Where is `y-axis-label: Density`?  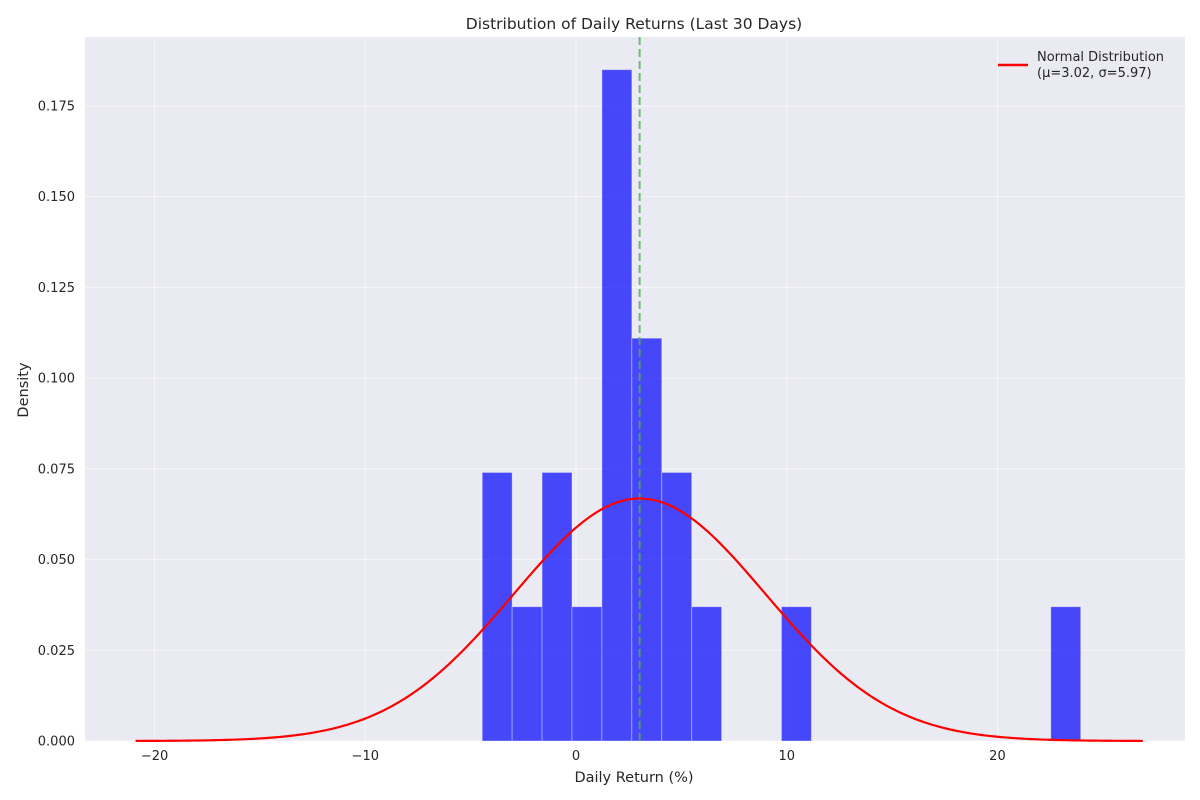 y-axis-label: Density is located at coordinates (24, 390).